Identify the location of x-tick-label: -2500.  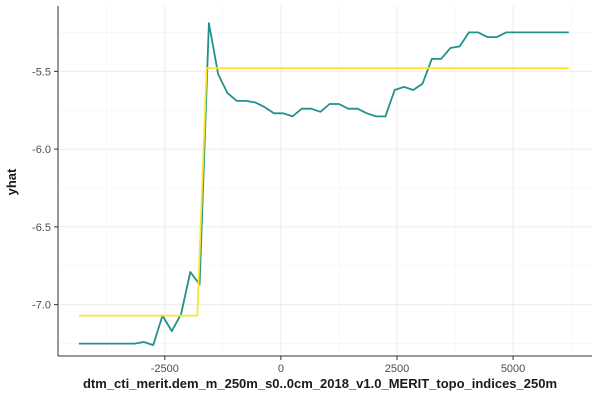
(165, 369).